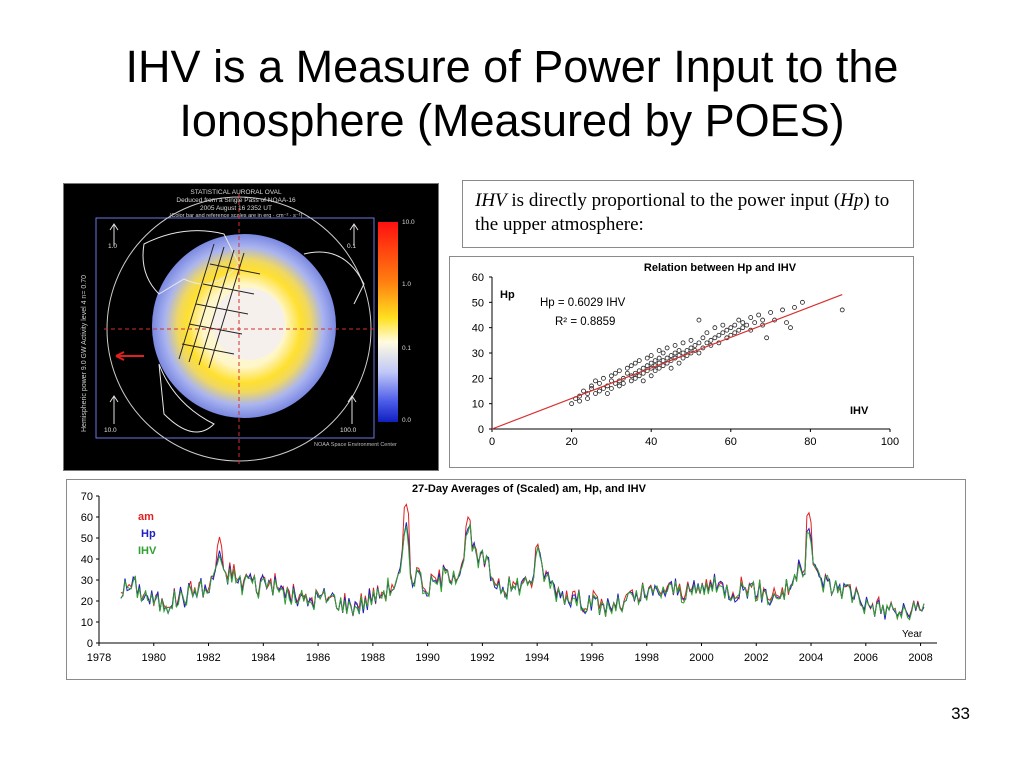 This screenshot has width=1024, height=768. I want to click on scatter-x-tick-label: 40, so click(651, 442).